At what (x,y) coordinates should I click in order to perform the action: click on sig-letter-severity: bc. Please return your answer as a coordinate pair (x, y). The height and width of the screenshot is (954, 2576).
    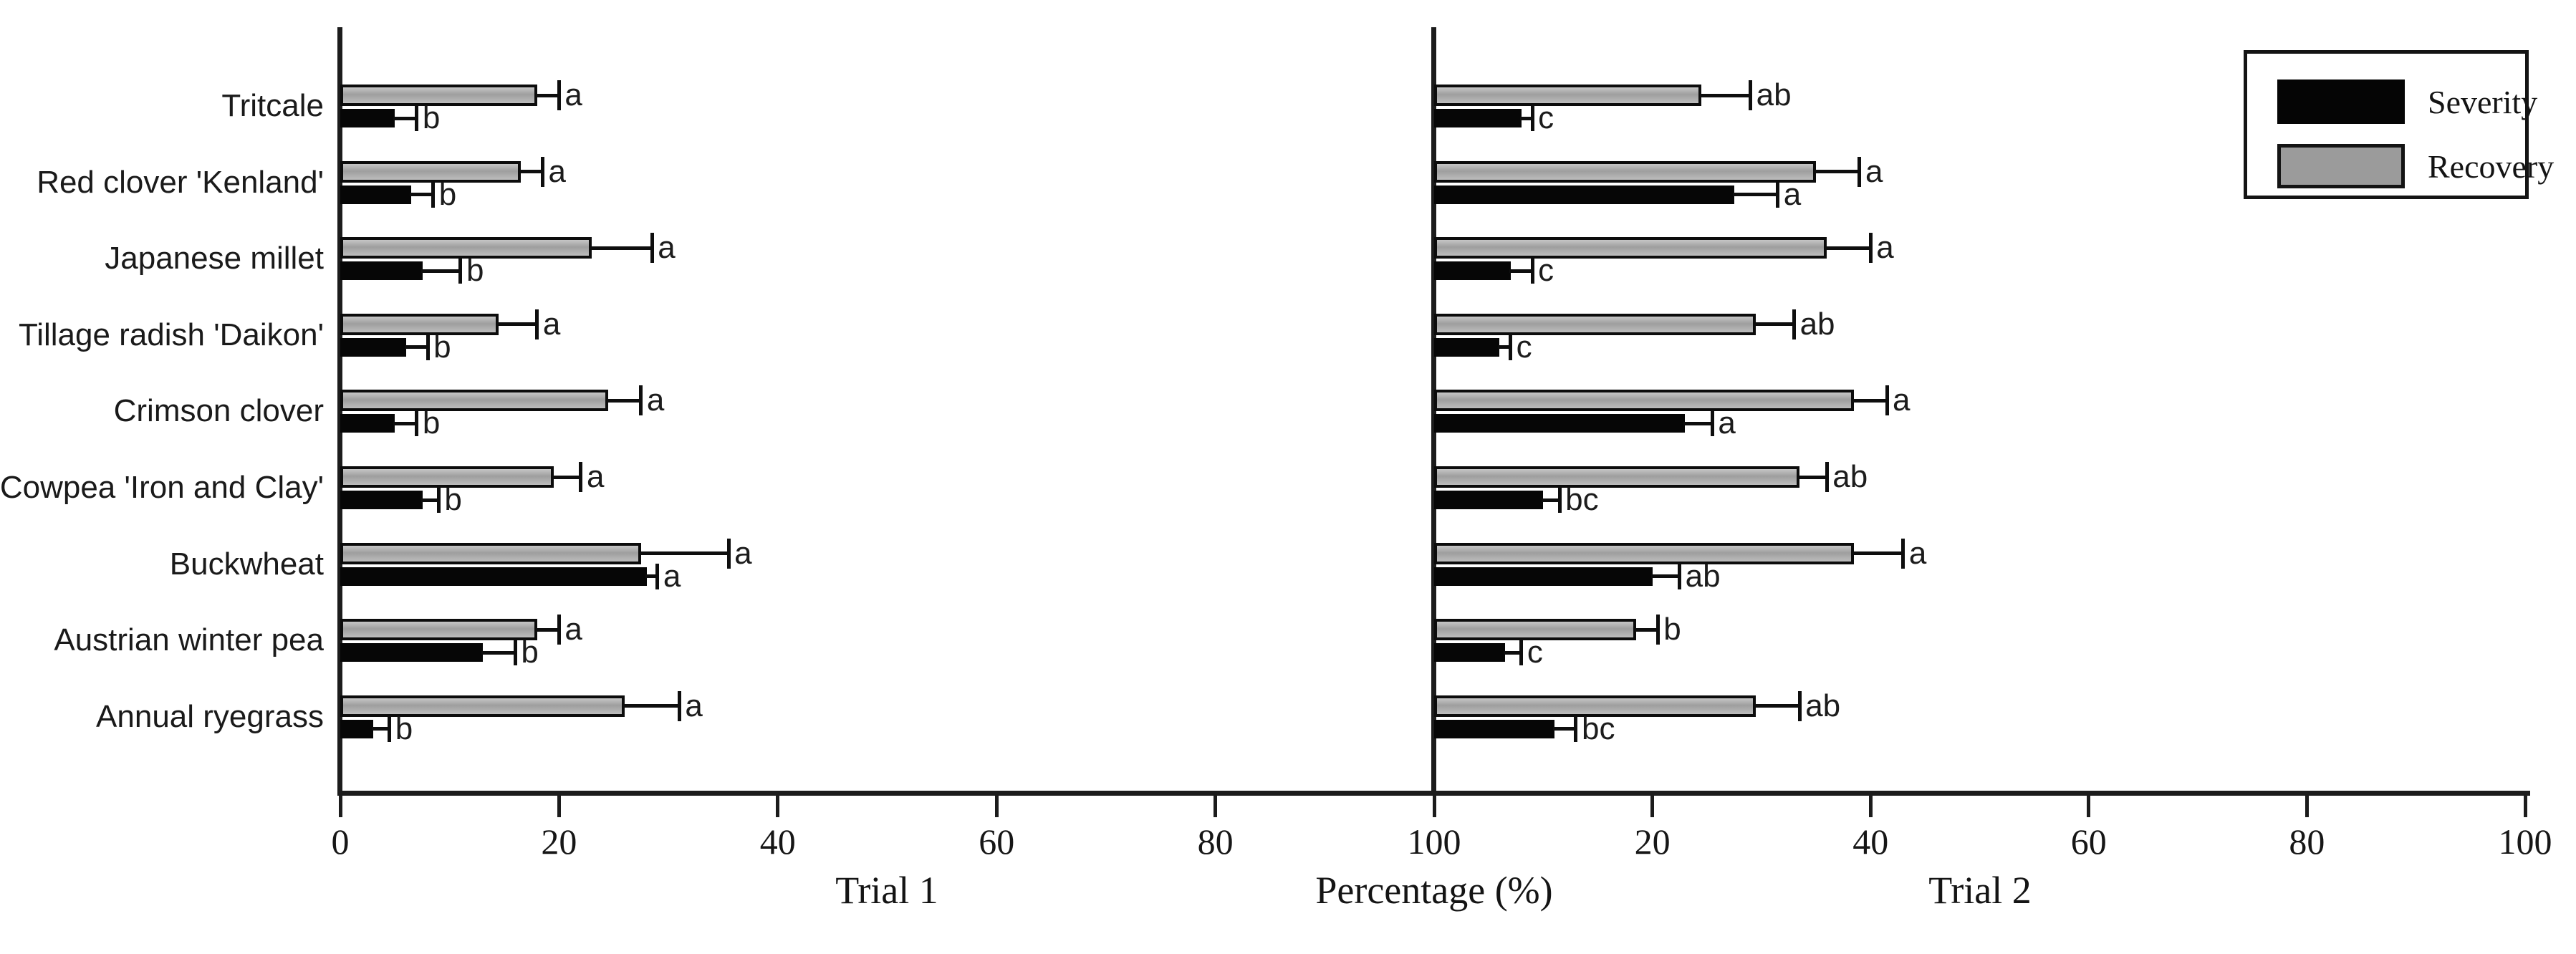
    Looking at the image, I should click on (1582, 499).